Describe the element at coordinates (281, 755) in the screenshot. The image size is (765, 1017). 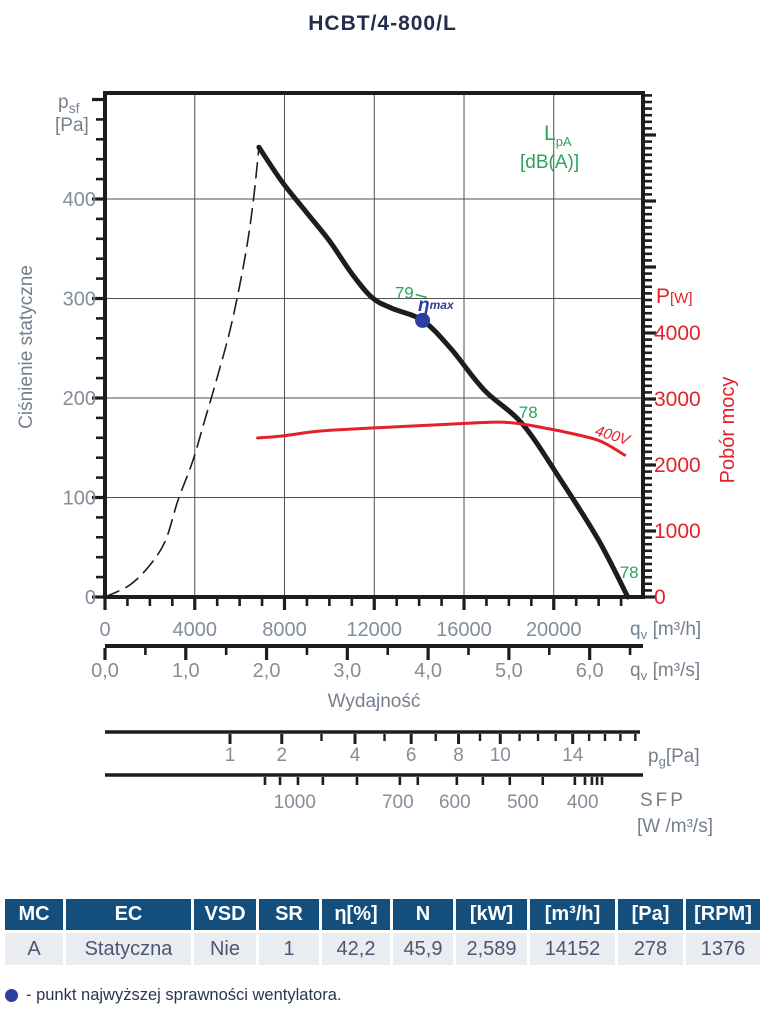
I see `pg-tick-label: 2` at that location.